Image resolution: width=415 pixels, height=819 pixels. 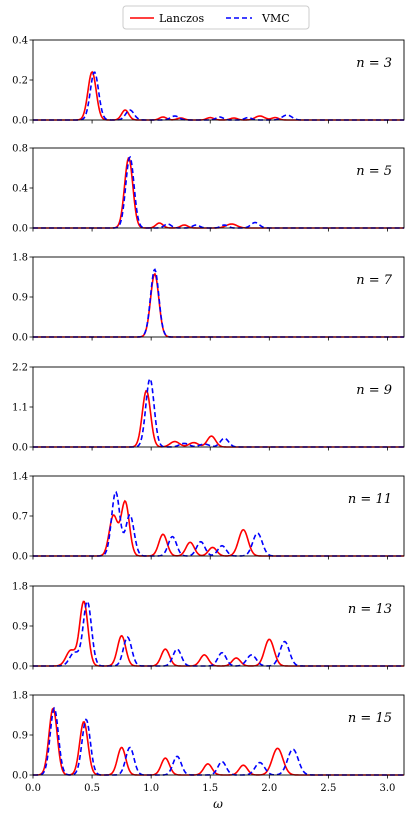 I want to click on panel-3: 0.0 0.9 1.8 n = 7, so click(x=208, y=298).